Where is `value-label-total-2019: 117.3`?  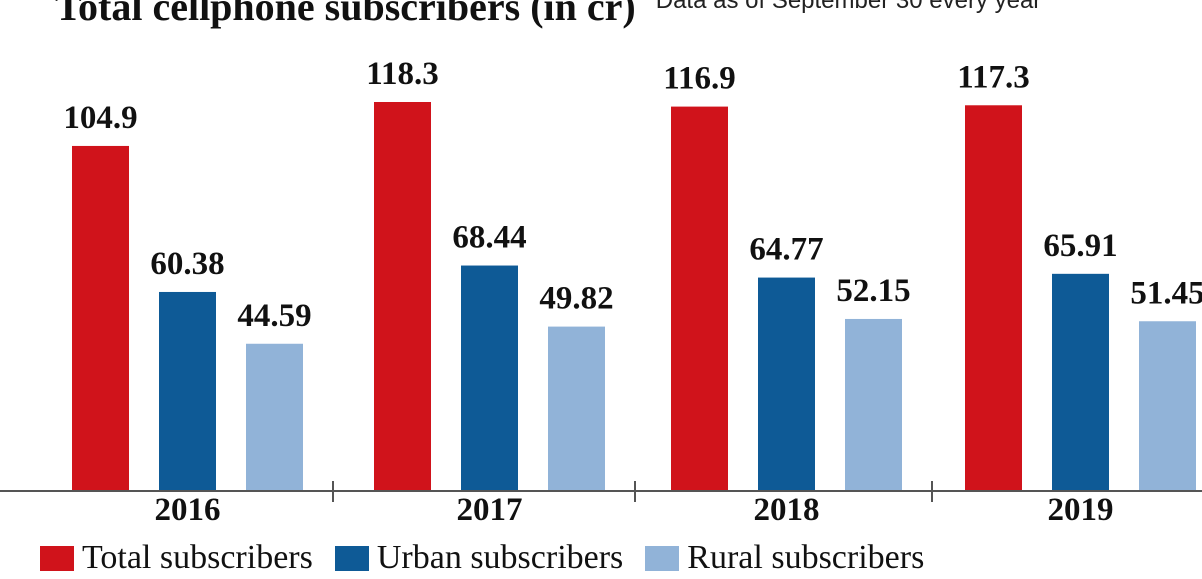 value-label-total-2019: 117.3 is located at coordinates (993, 77).